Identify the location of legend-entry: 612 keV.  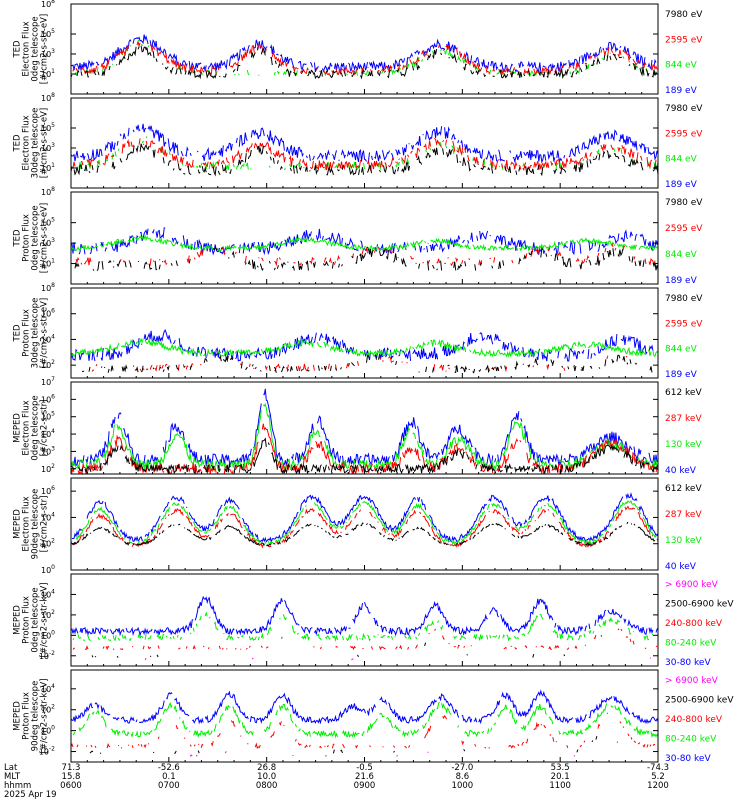
(683, 393).